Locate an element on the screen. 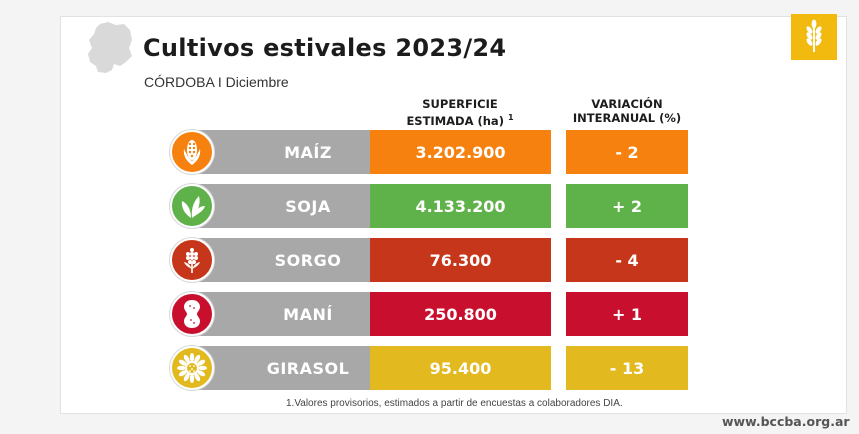 This screenshot has height=434, width=859. bccba-logo is located at coordinates (814, 37).